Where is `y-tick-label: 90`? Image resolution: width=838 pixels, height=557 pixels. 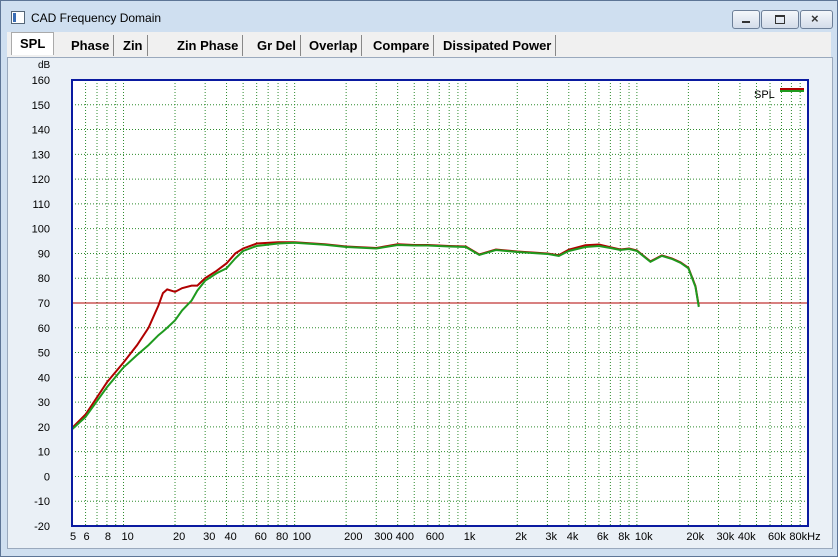
y-tick-label: 90 is located at coordinates (44, 254).